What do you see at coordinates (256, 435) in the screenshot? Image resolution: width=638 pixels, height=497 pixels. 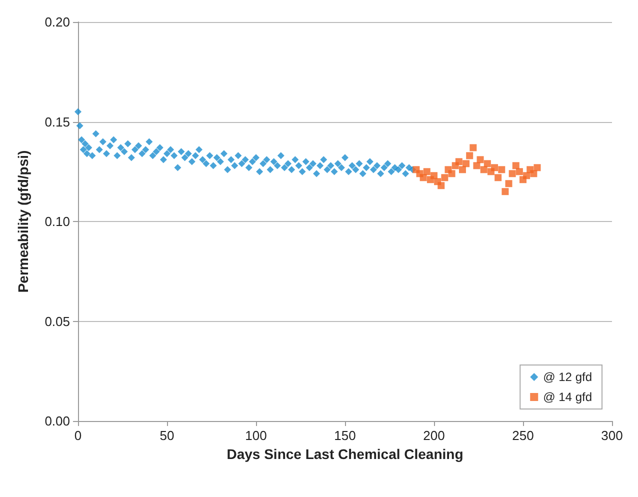 I see `x-tick-label: 100` at bounding box center [256, 435].